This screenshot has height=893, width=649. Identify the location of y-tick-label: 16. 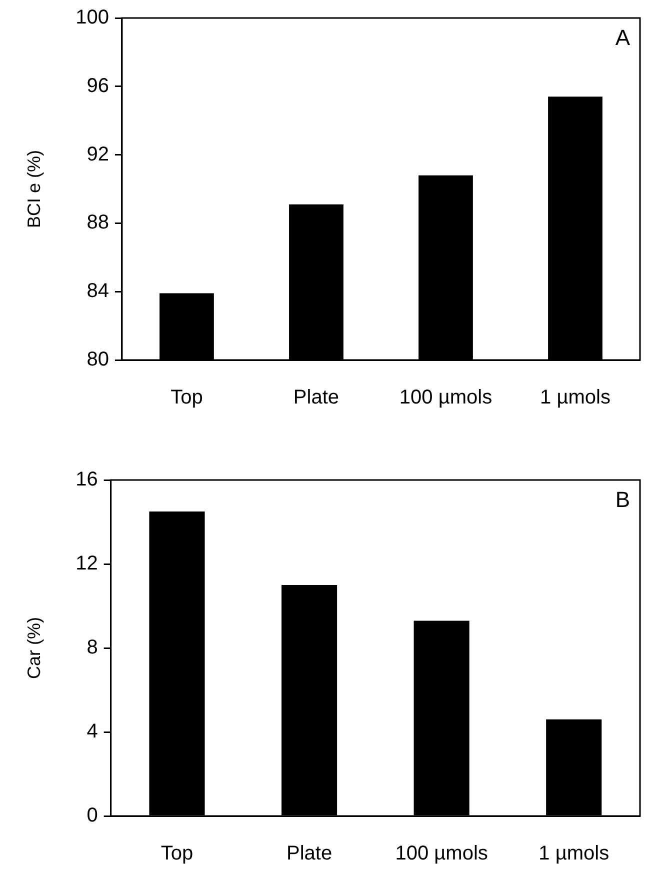
(87, 479).